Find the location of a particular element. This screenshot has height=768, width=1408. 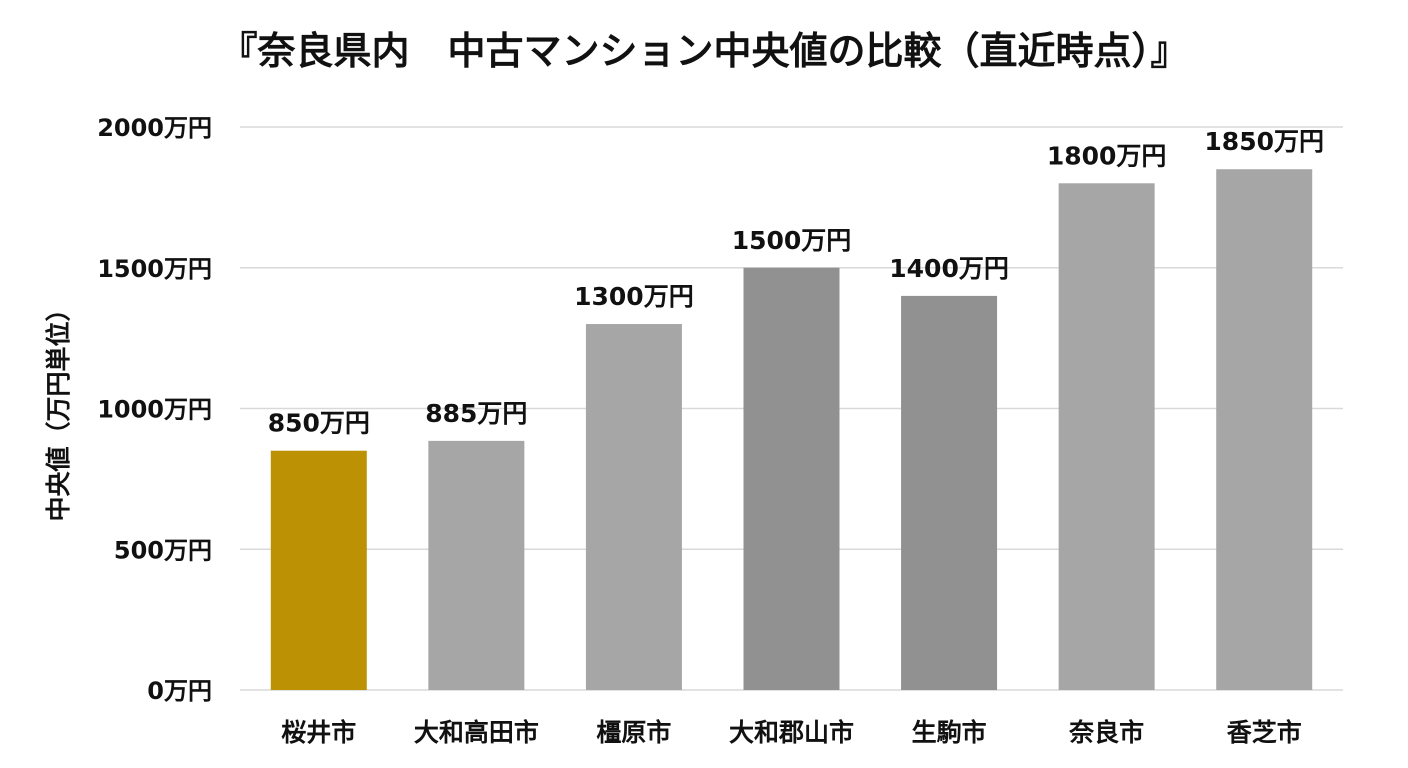

x-category-label: 大和高田市 is located at coordinates (476, 732).